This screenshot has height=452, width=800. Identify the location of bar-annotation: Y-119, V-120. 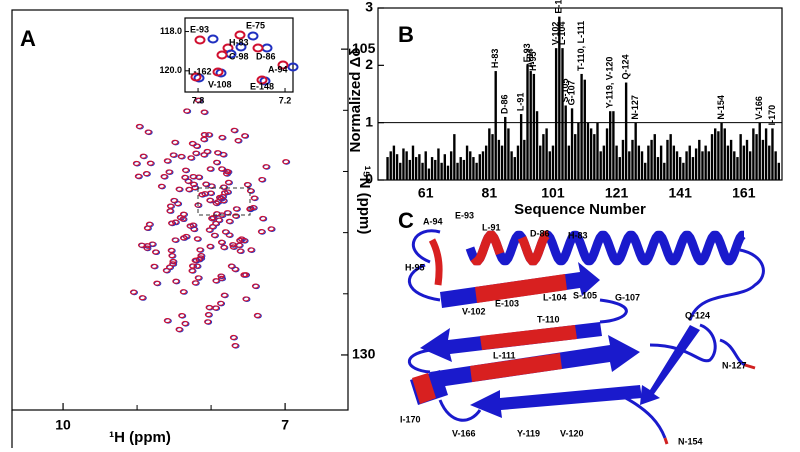
(610, 83).